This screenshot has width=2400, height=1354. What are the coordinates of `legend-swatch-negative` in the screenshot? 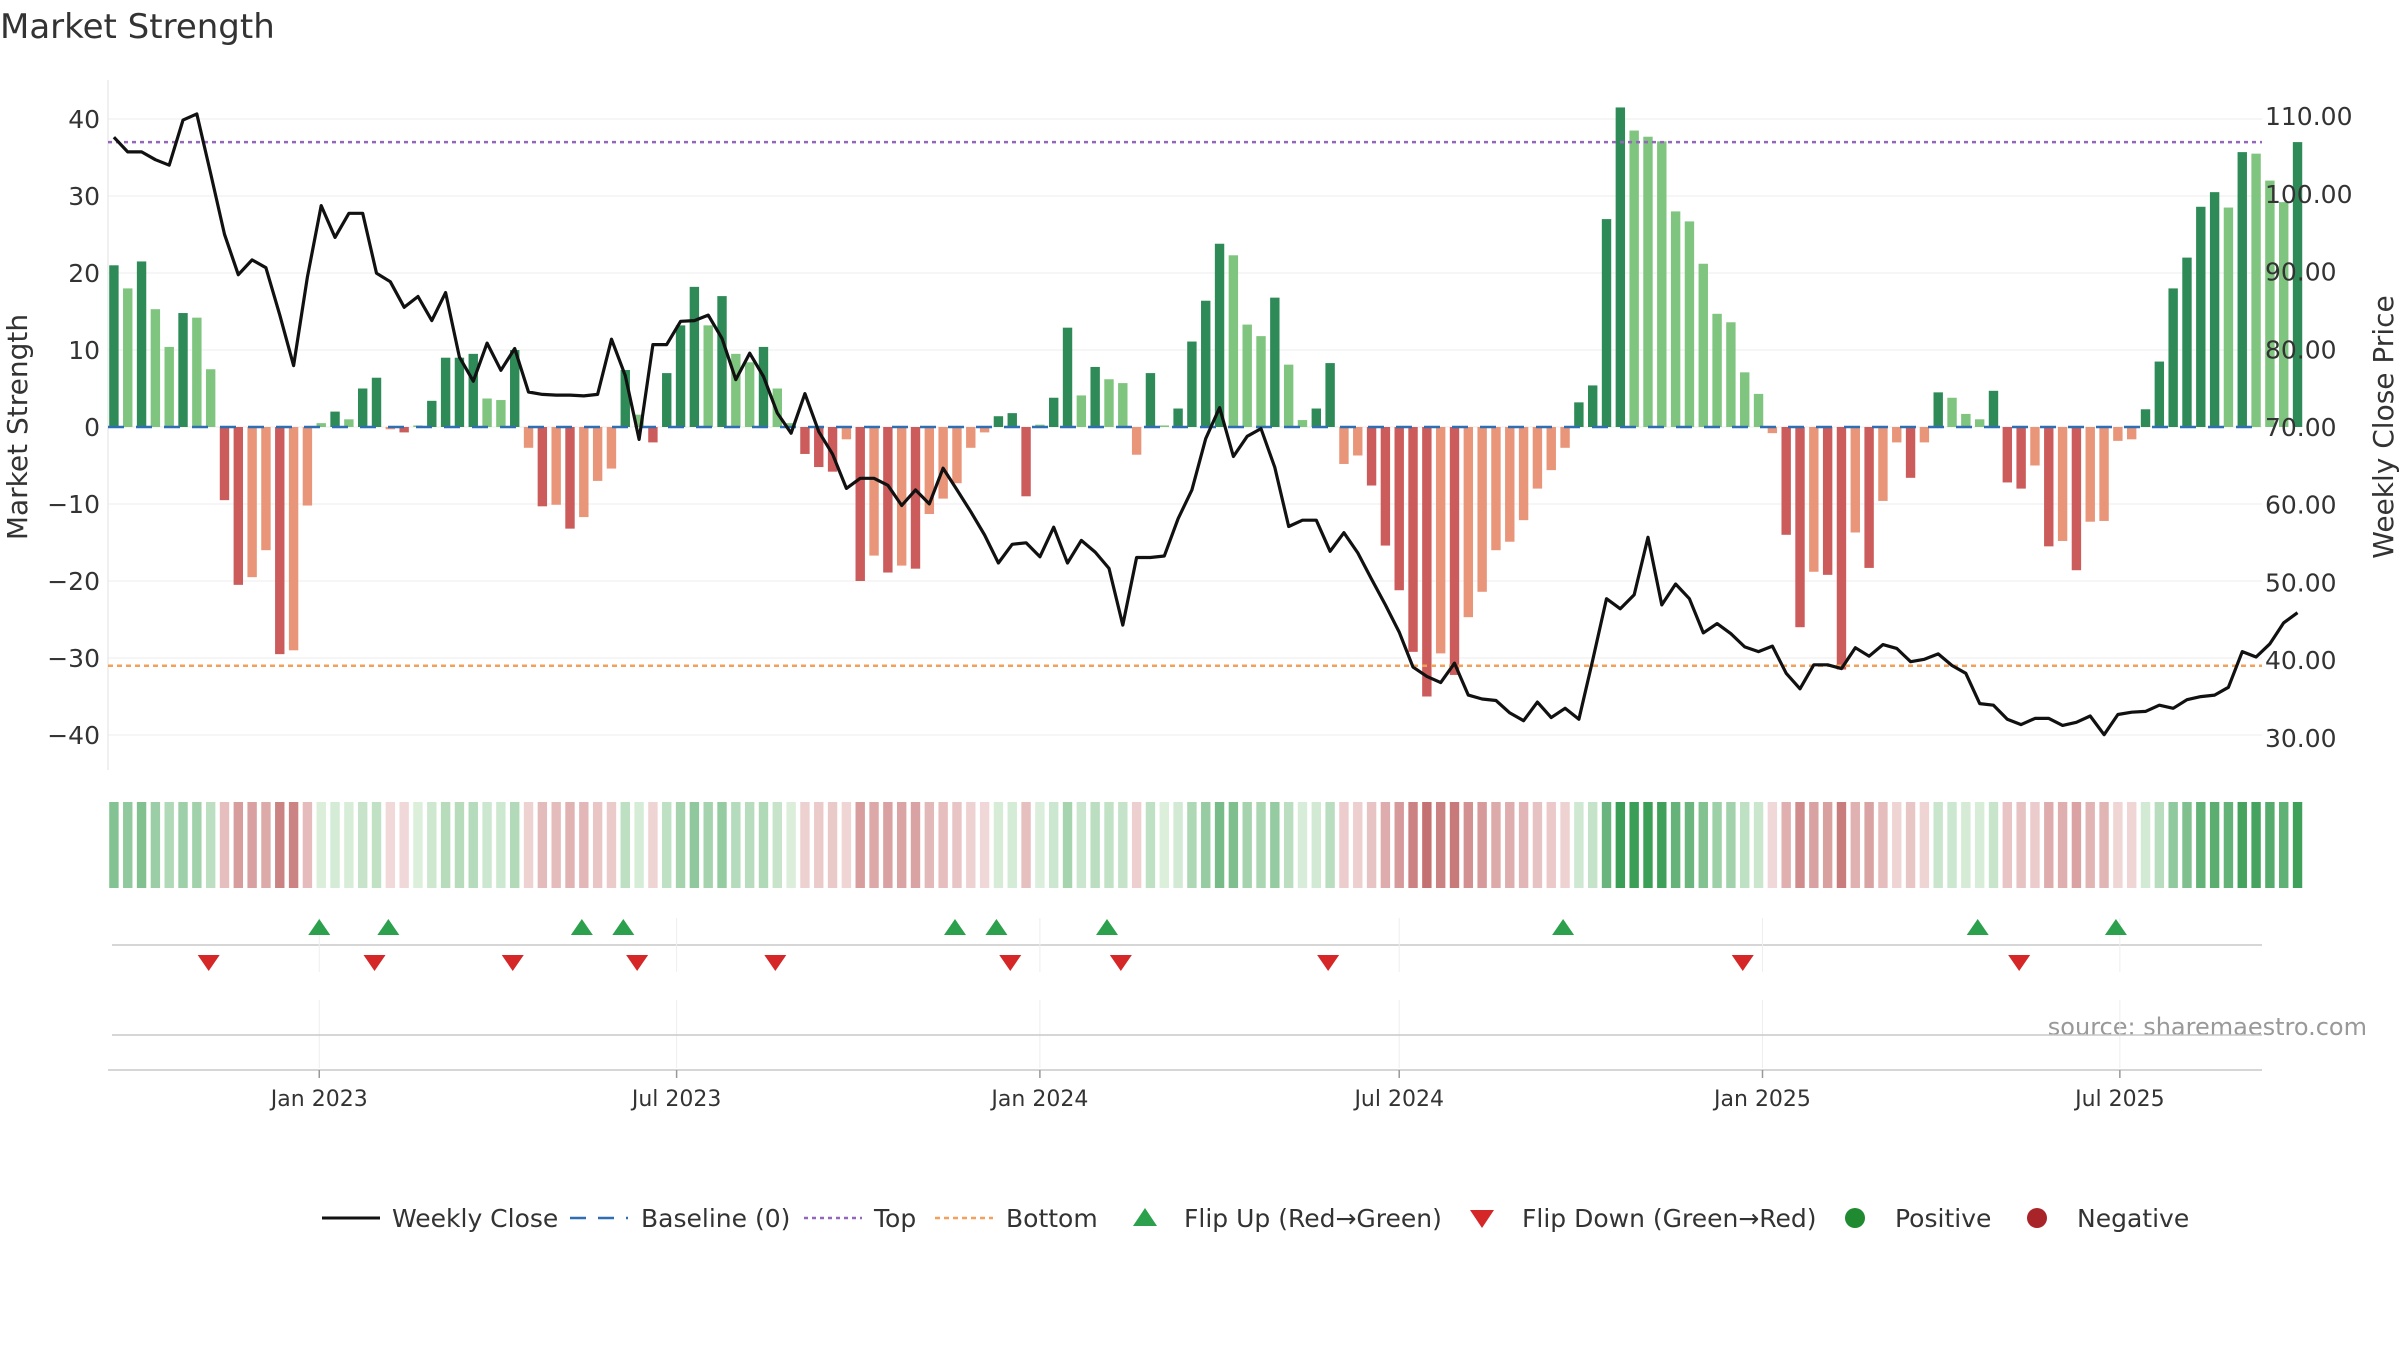 It's located at (2037, 1218).